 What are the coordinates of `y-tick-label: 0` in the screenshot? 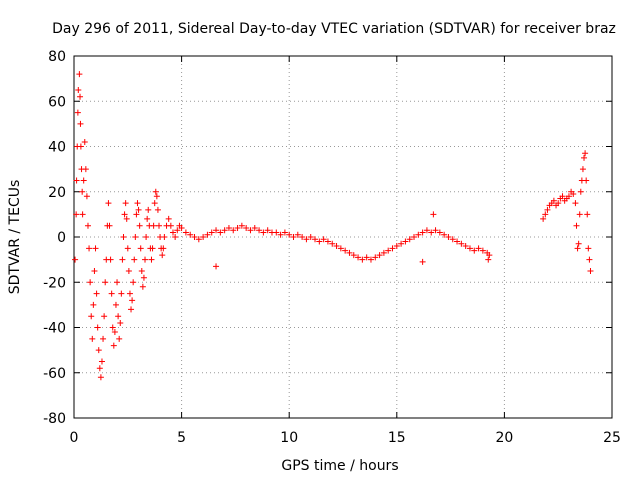 It's located at (61, 238).